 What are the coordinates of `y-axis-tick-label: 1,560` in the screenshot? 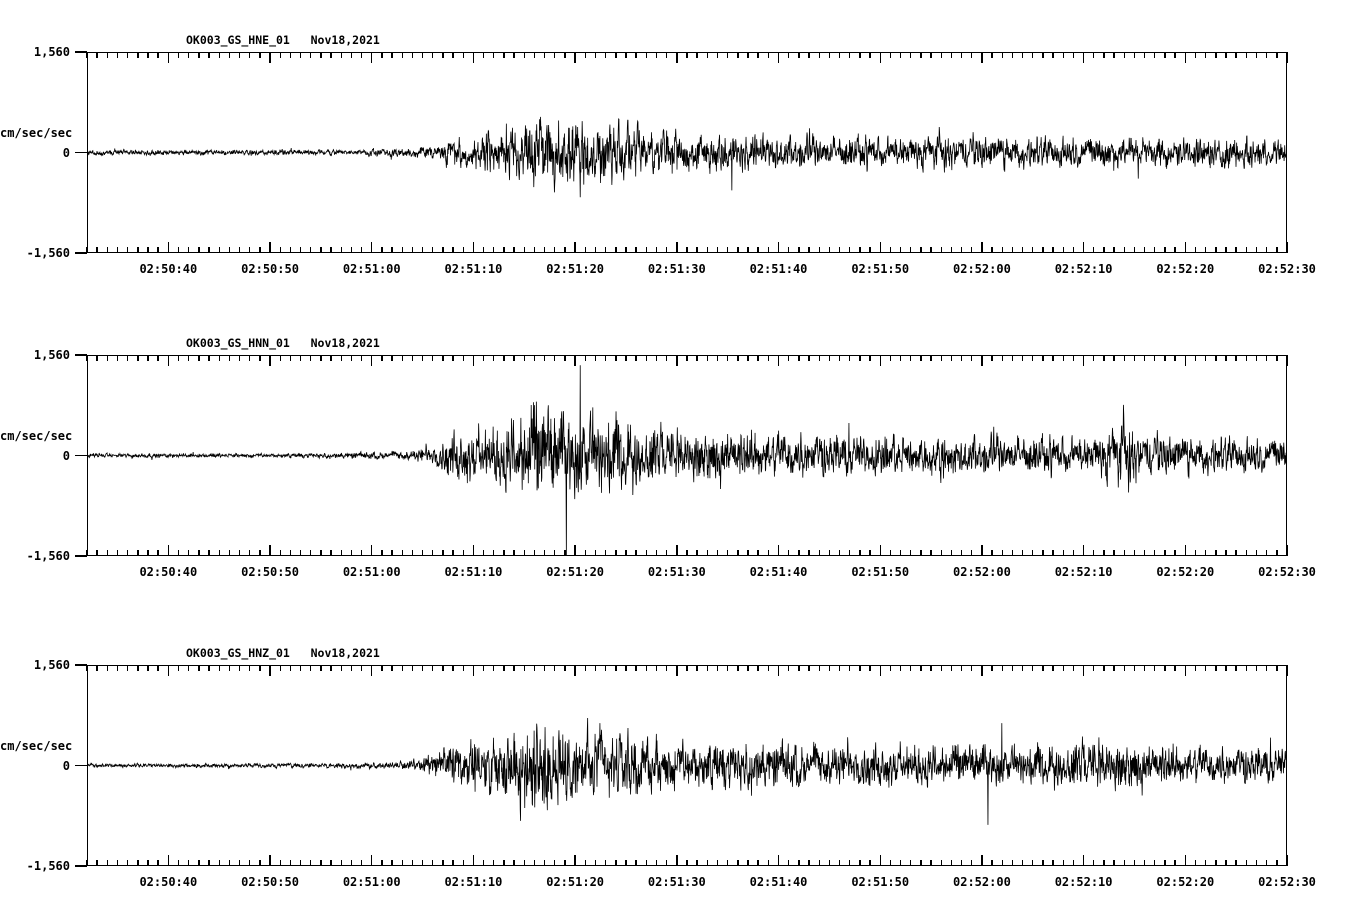 It's located at (51, 665).